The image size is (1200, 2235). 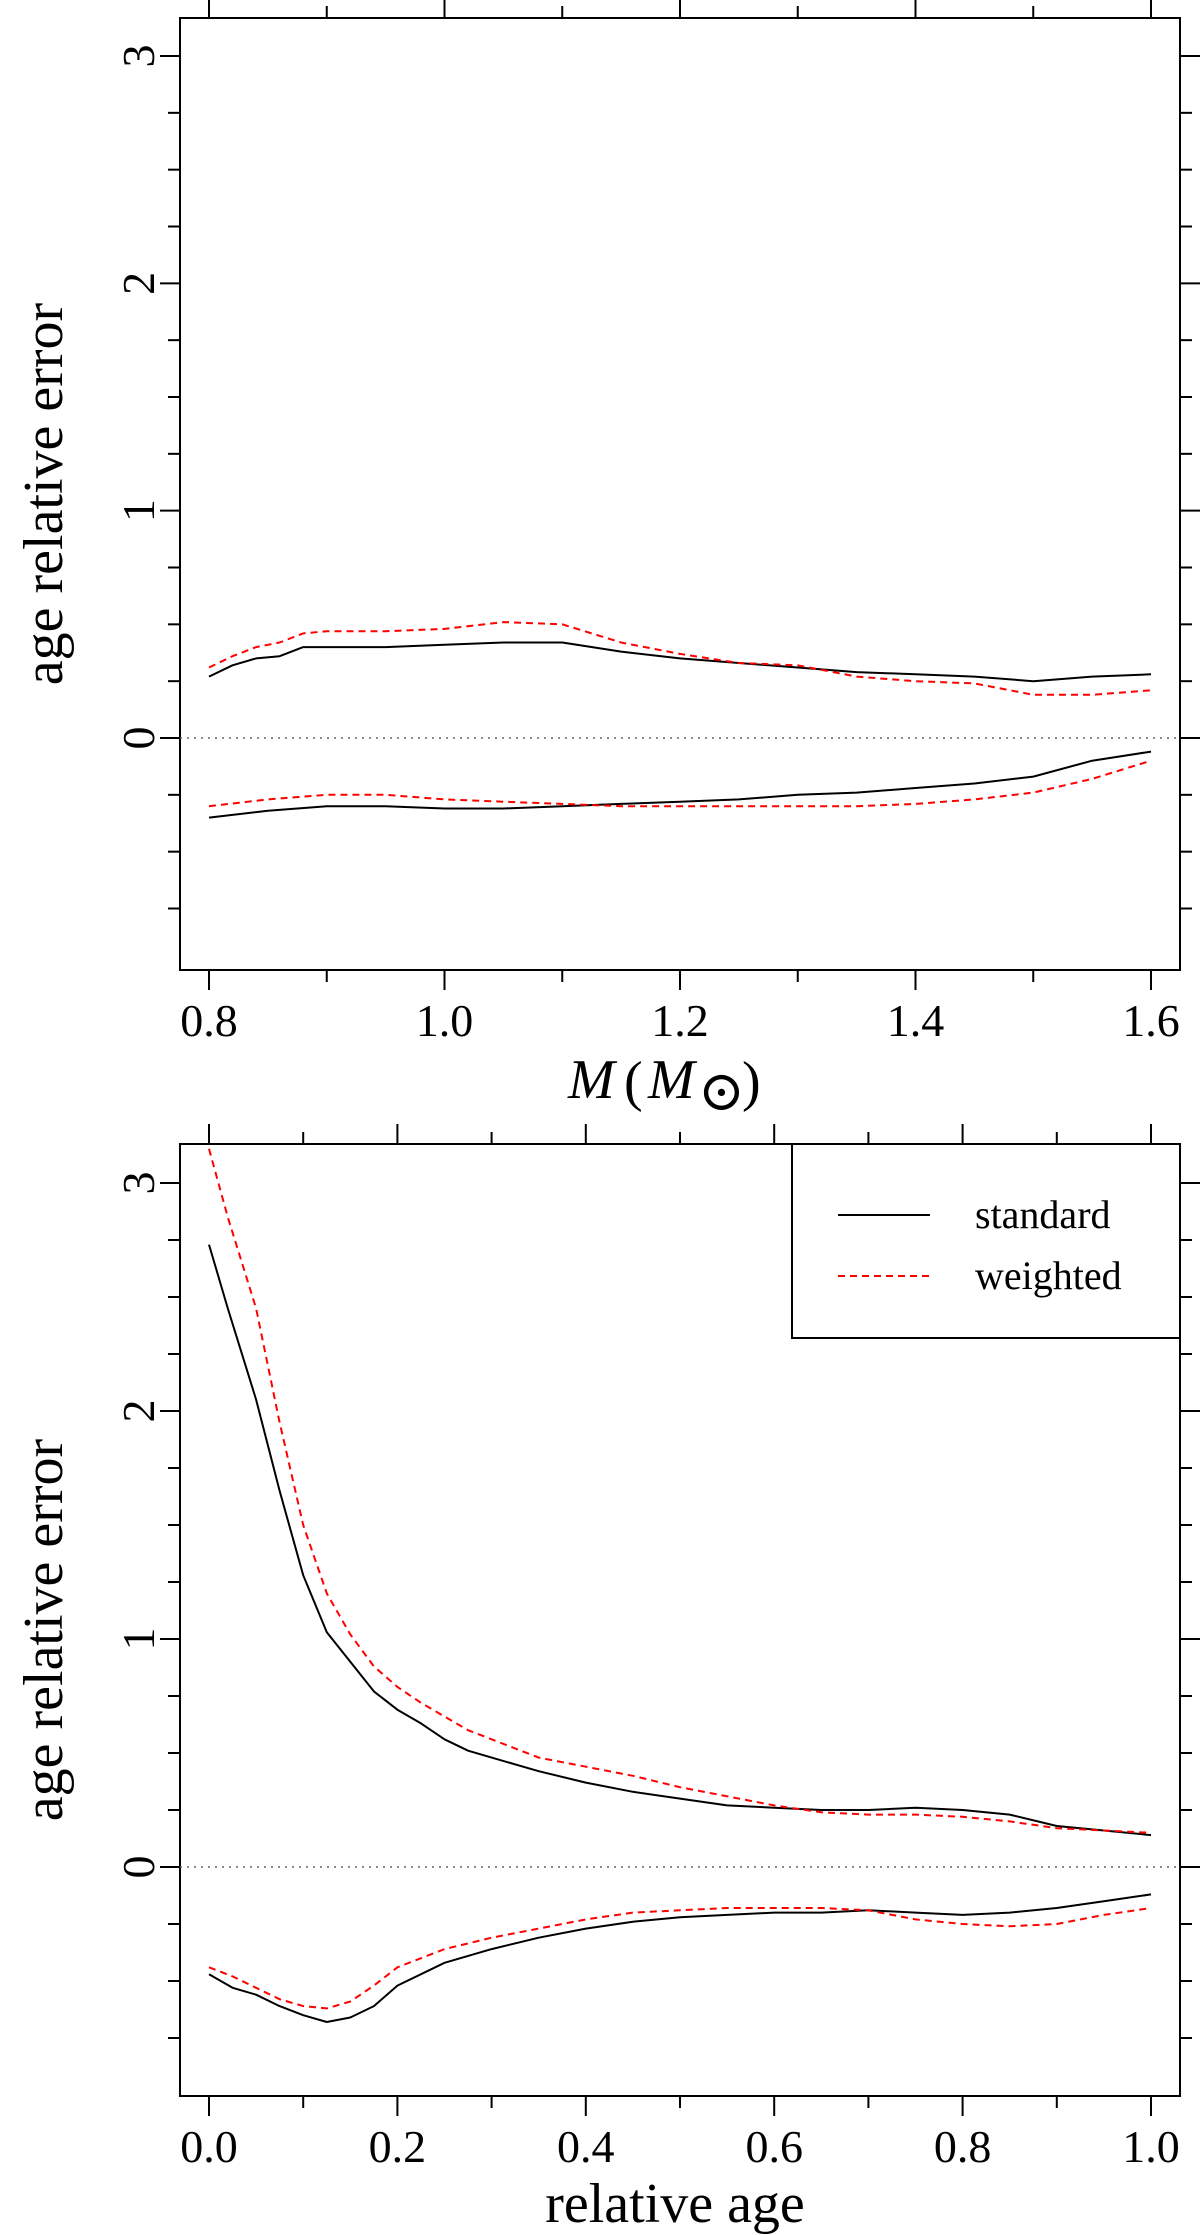 I want to click on legend: standard weighted, so click(x=986, y=1241).